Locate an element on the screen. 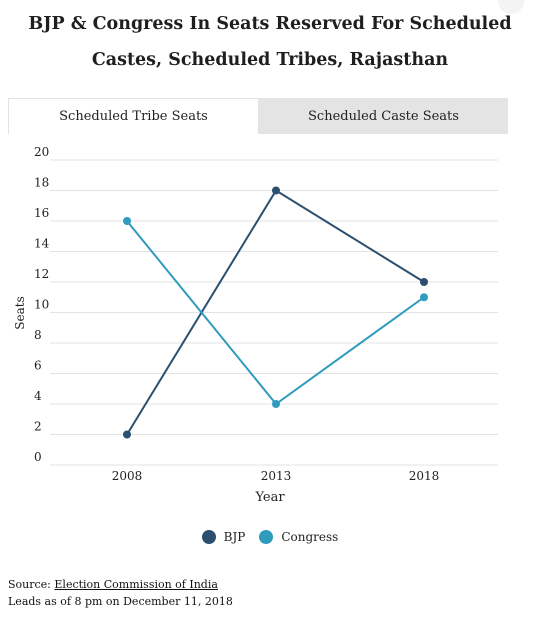 The width and height of the screenshot is (540, 619). legend-label-congress: Congress is located at coordinates (310, 537).